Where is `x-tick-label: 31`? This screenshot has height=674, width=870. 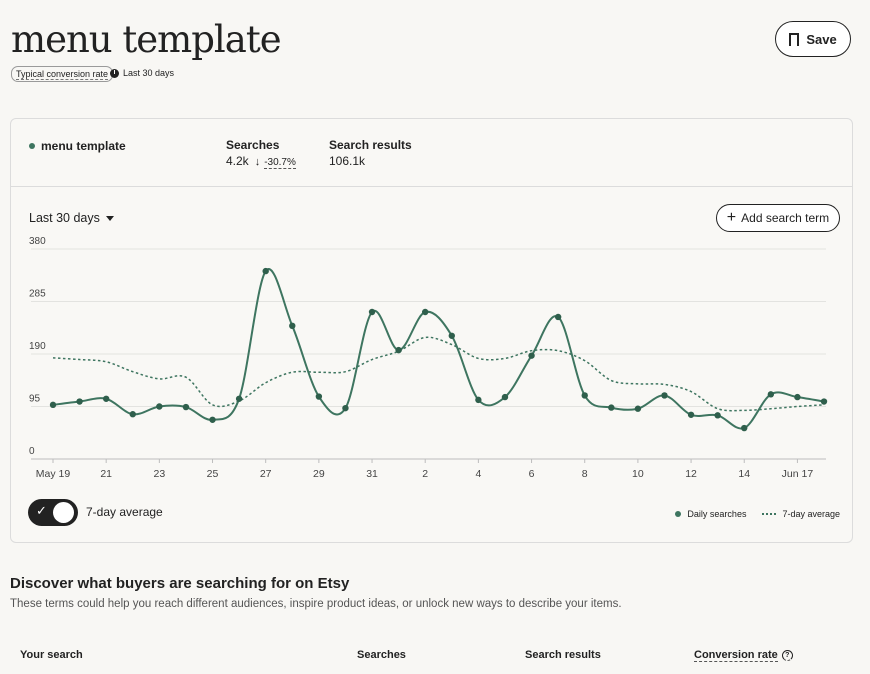
x-tick-label: 31 is located at coordinates (372, 474).